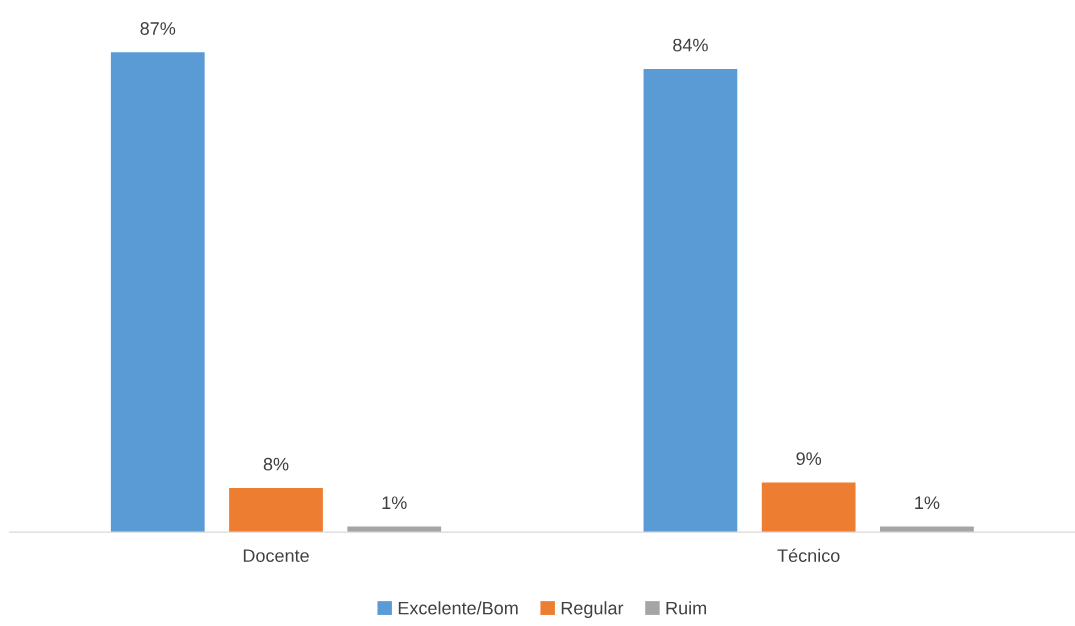  Describe the element at coordinates (458, 608) in the screenshot. I see `legend-label: Excelente/Bom` at that location.